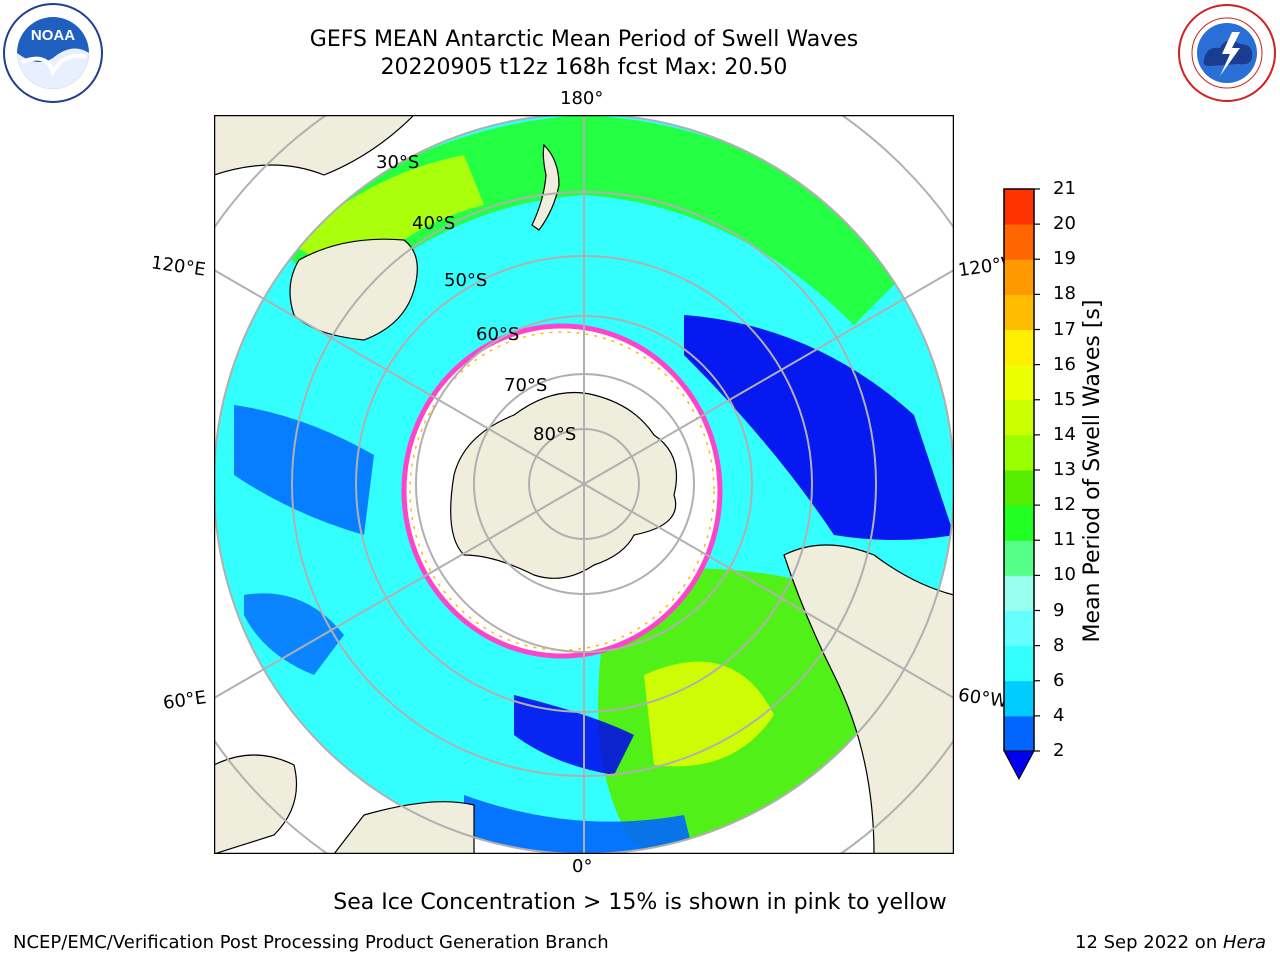 The width and height of the screenshot is (1280, 960). I want to click on map-title-line2: 20220905 t12z 168h fcst Max: 20.50, so click(584, 67).